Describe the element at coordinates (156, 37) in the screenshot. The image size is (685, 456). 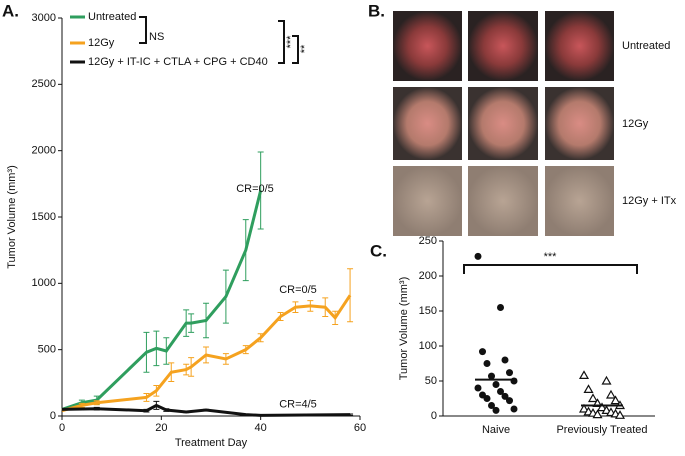
I see `significance: NS` at that location.